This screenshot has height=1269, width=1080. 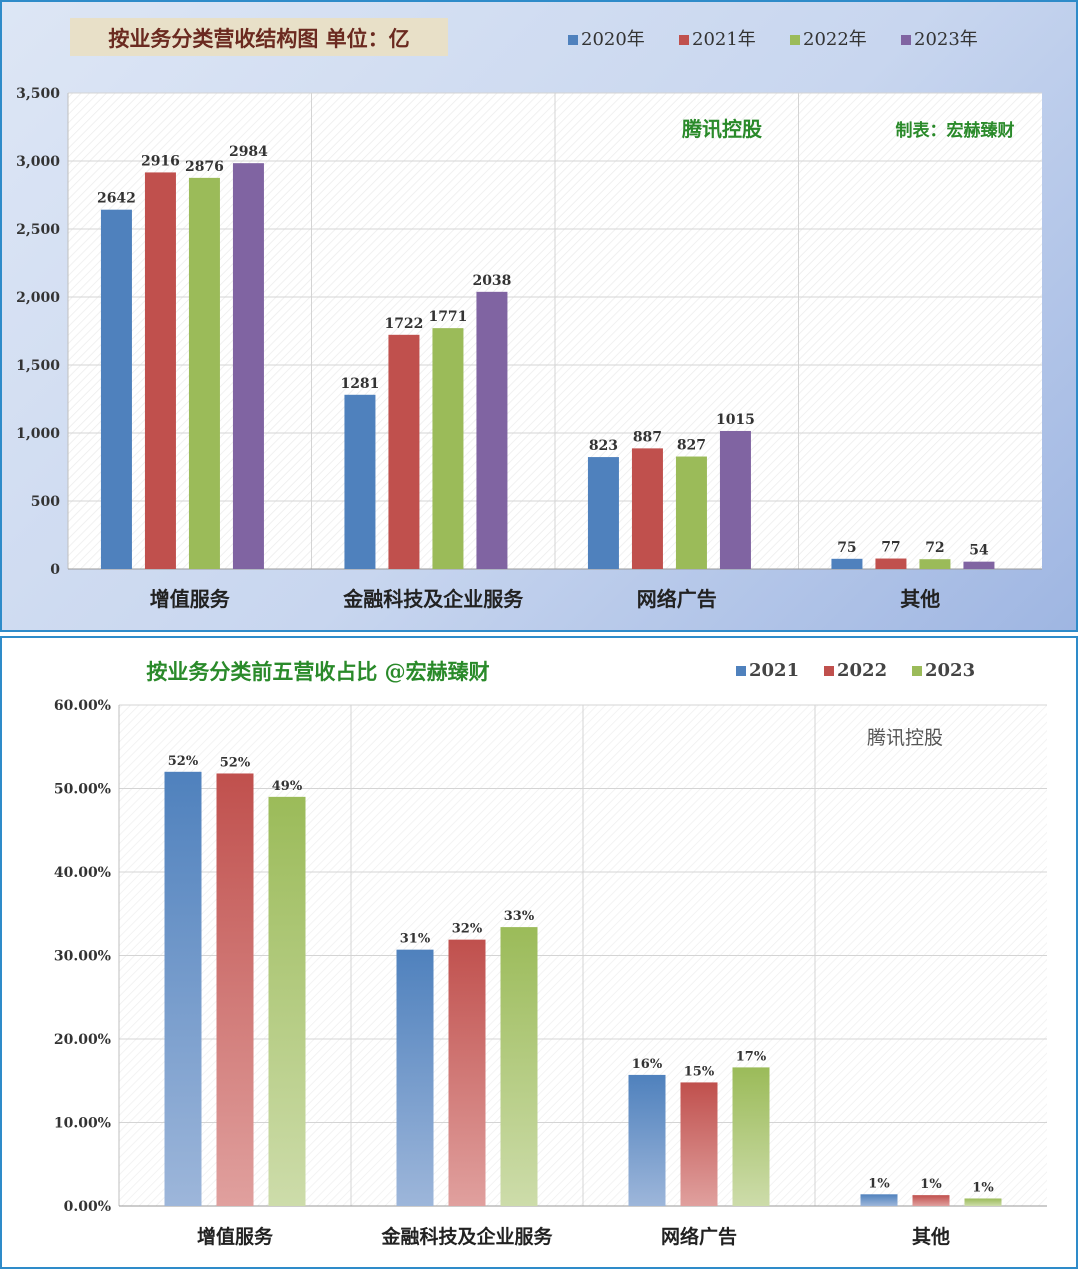 What do you see at coordinates (862, 670) in the screenshot?
I see `chart2-legend-label: 2022` at bounding box center [862, 670].